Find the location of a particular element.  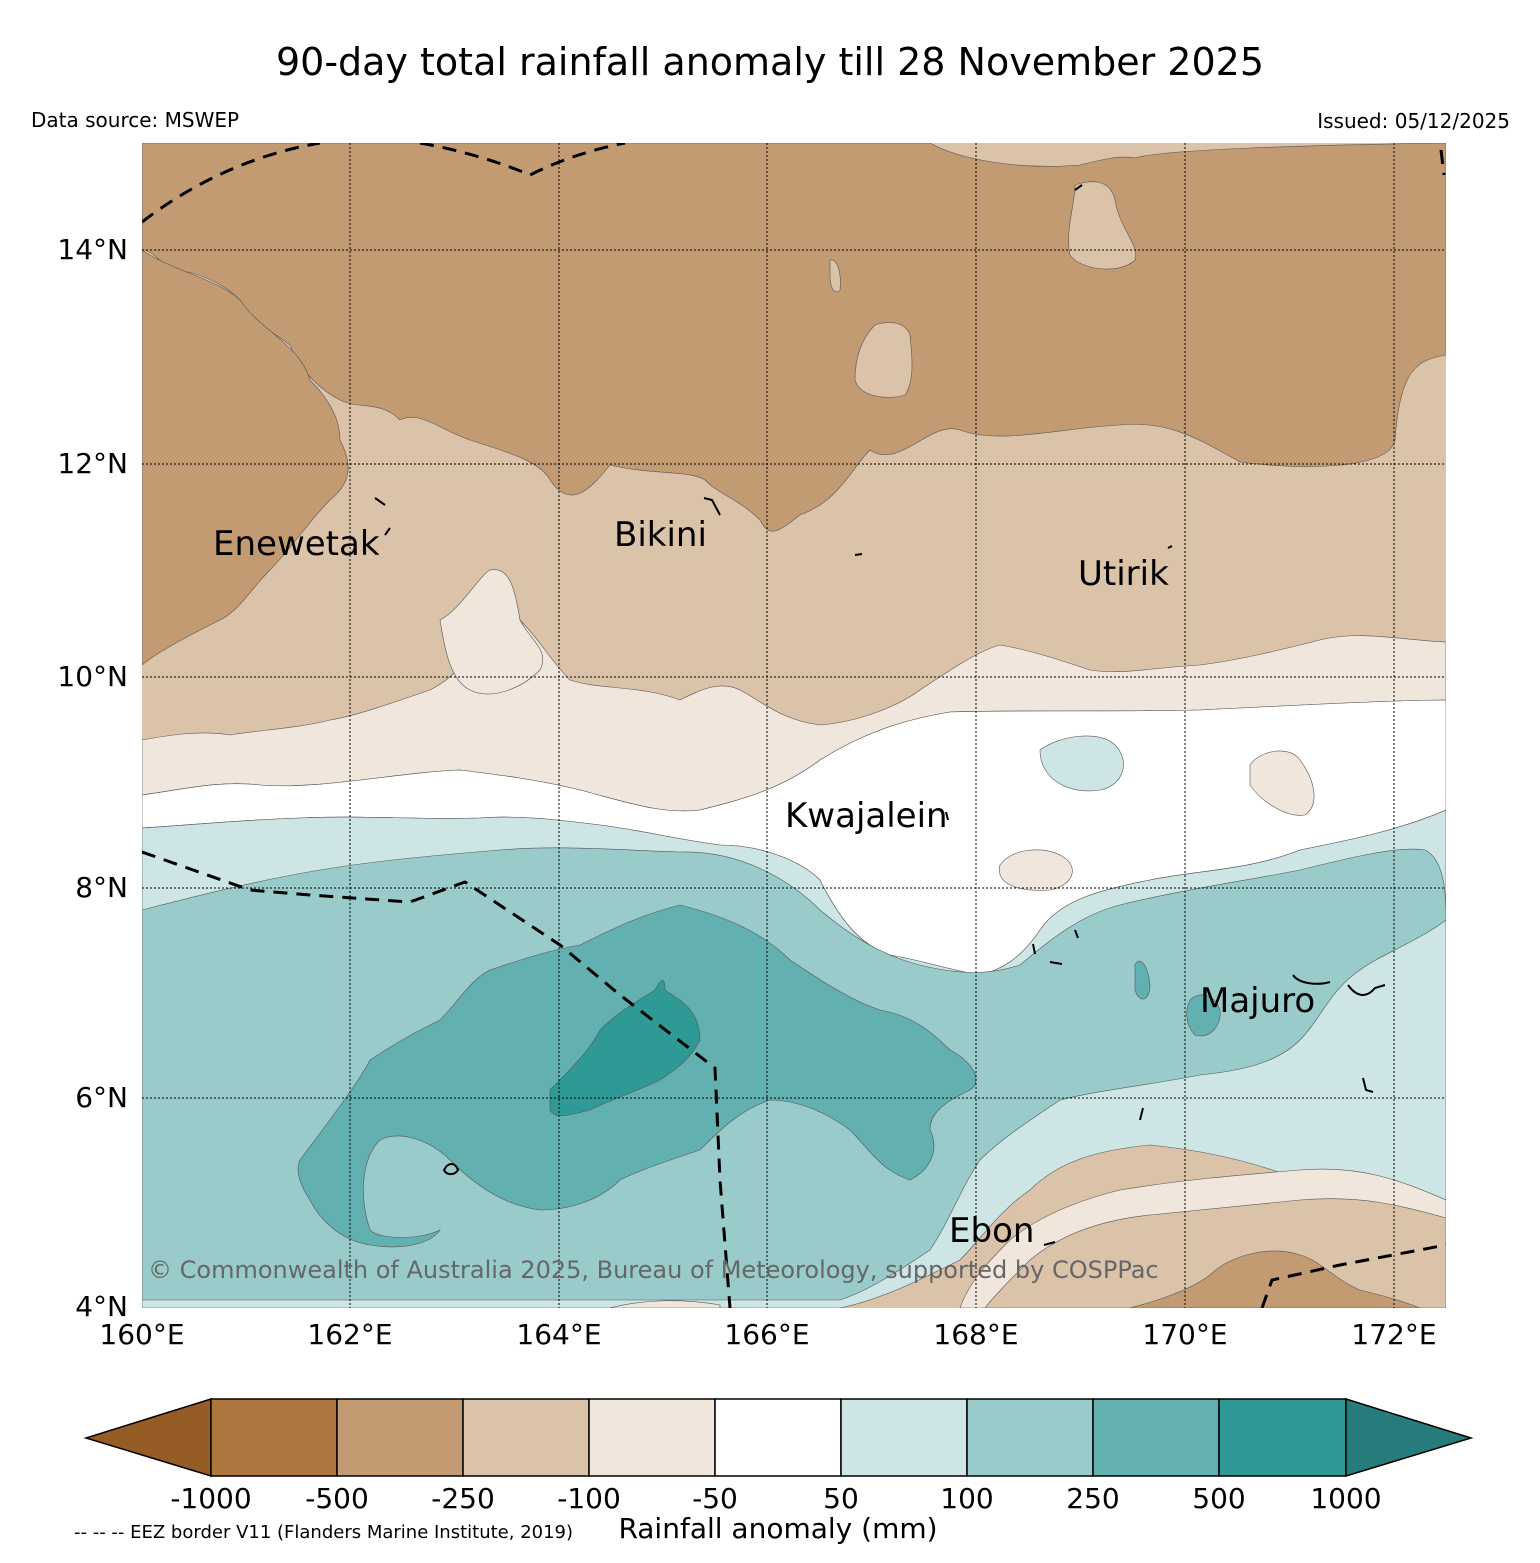

colorbar-extend-low is located at coordinates (147, 1437).